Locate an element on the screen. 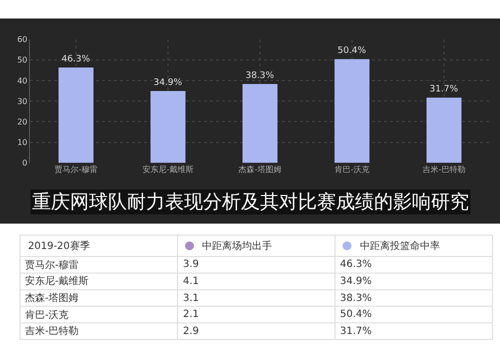 The height and width of the screenshot is (362, 500). x-tick-label: 杰森-塔图姆 is located at coordinates (260, 169).